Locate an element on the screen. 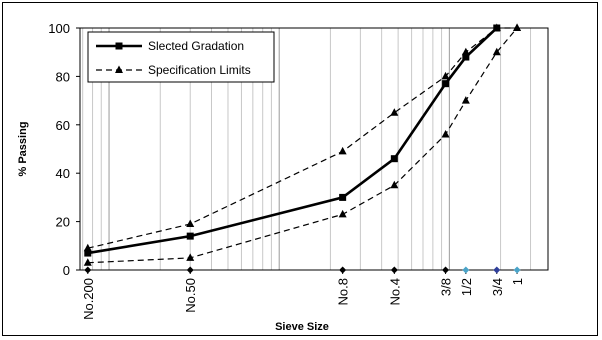 The height and width of the screenshot is (340, 602). legend-label: Specification Limits is located at coordinates (199, 70).